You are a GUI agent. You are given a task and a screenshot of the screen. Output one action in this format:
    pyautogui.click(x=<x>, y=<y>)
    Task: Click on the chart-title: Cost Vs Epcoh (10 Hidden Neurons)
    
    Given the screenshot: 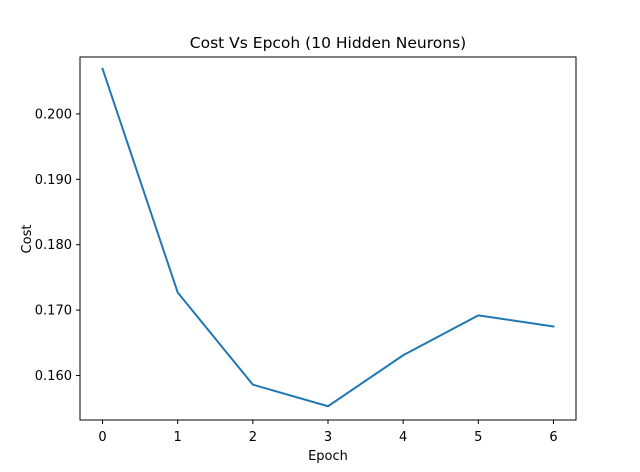 What is the action you would take?
    pyautogui.click(x=328, y=43)
    